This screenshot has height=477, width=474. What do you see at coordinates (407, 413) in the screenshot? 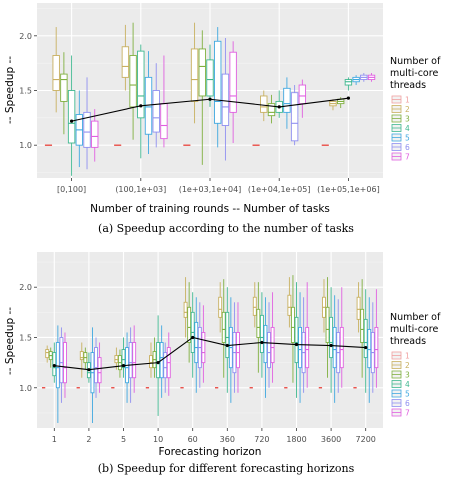
I see `legend-label: 7` at bounding box center [407, 413].